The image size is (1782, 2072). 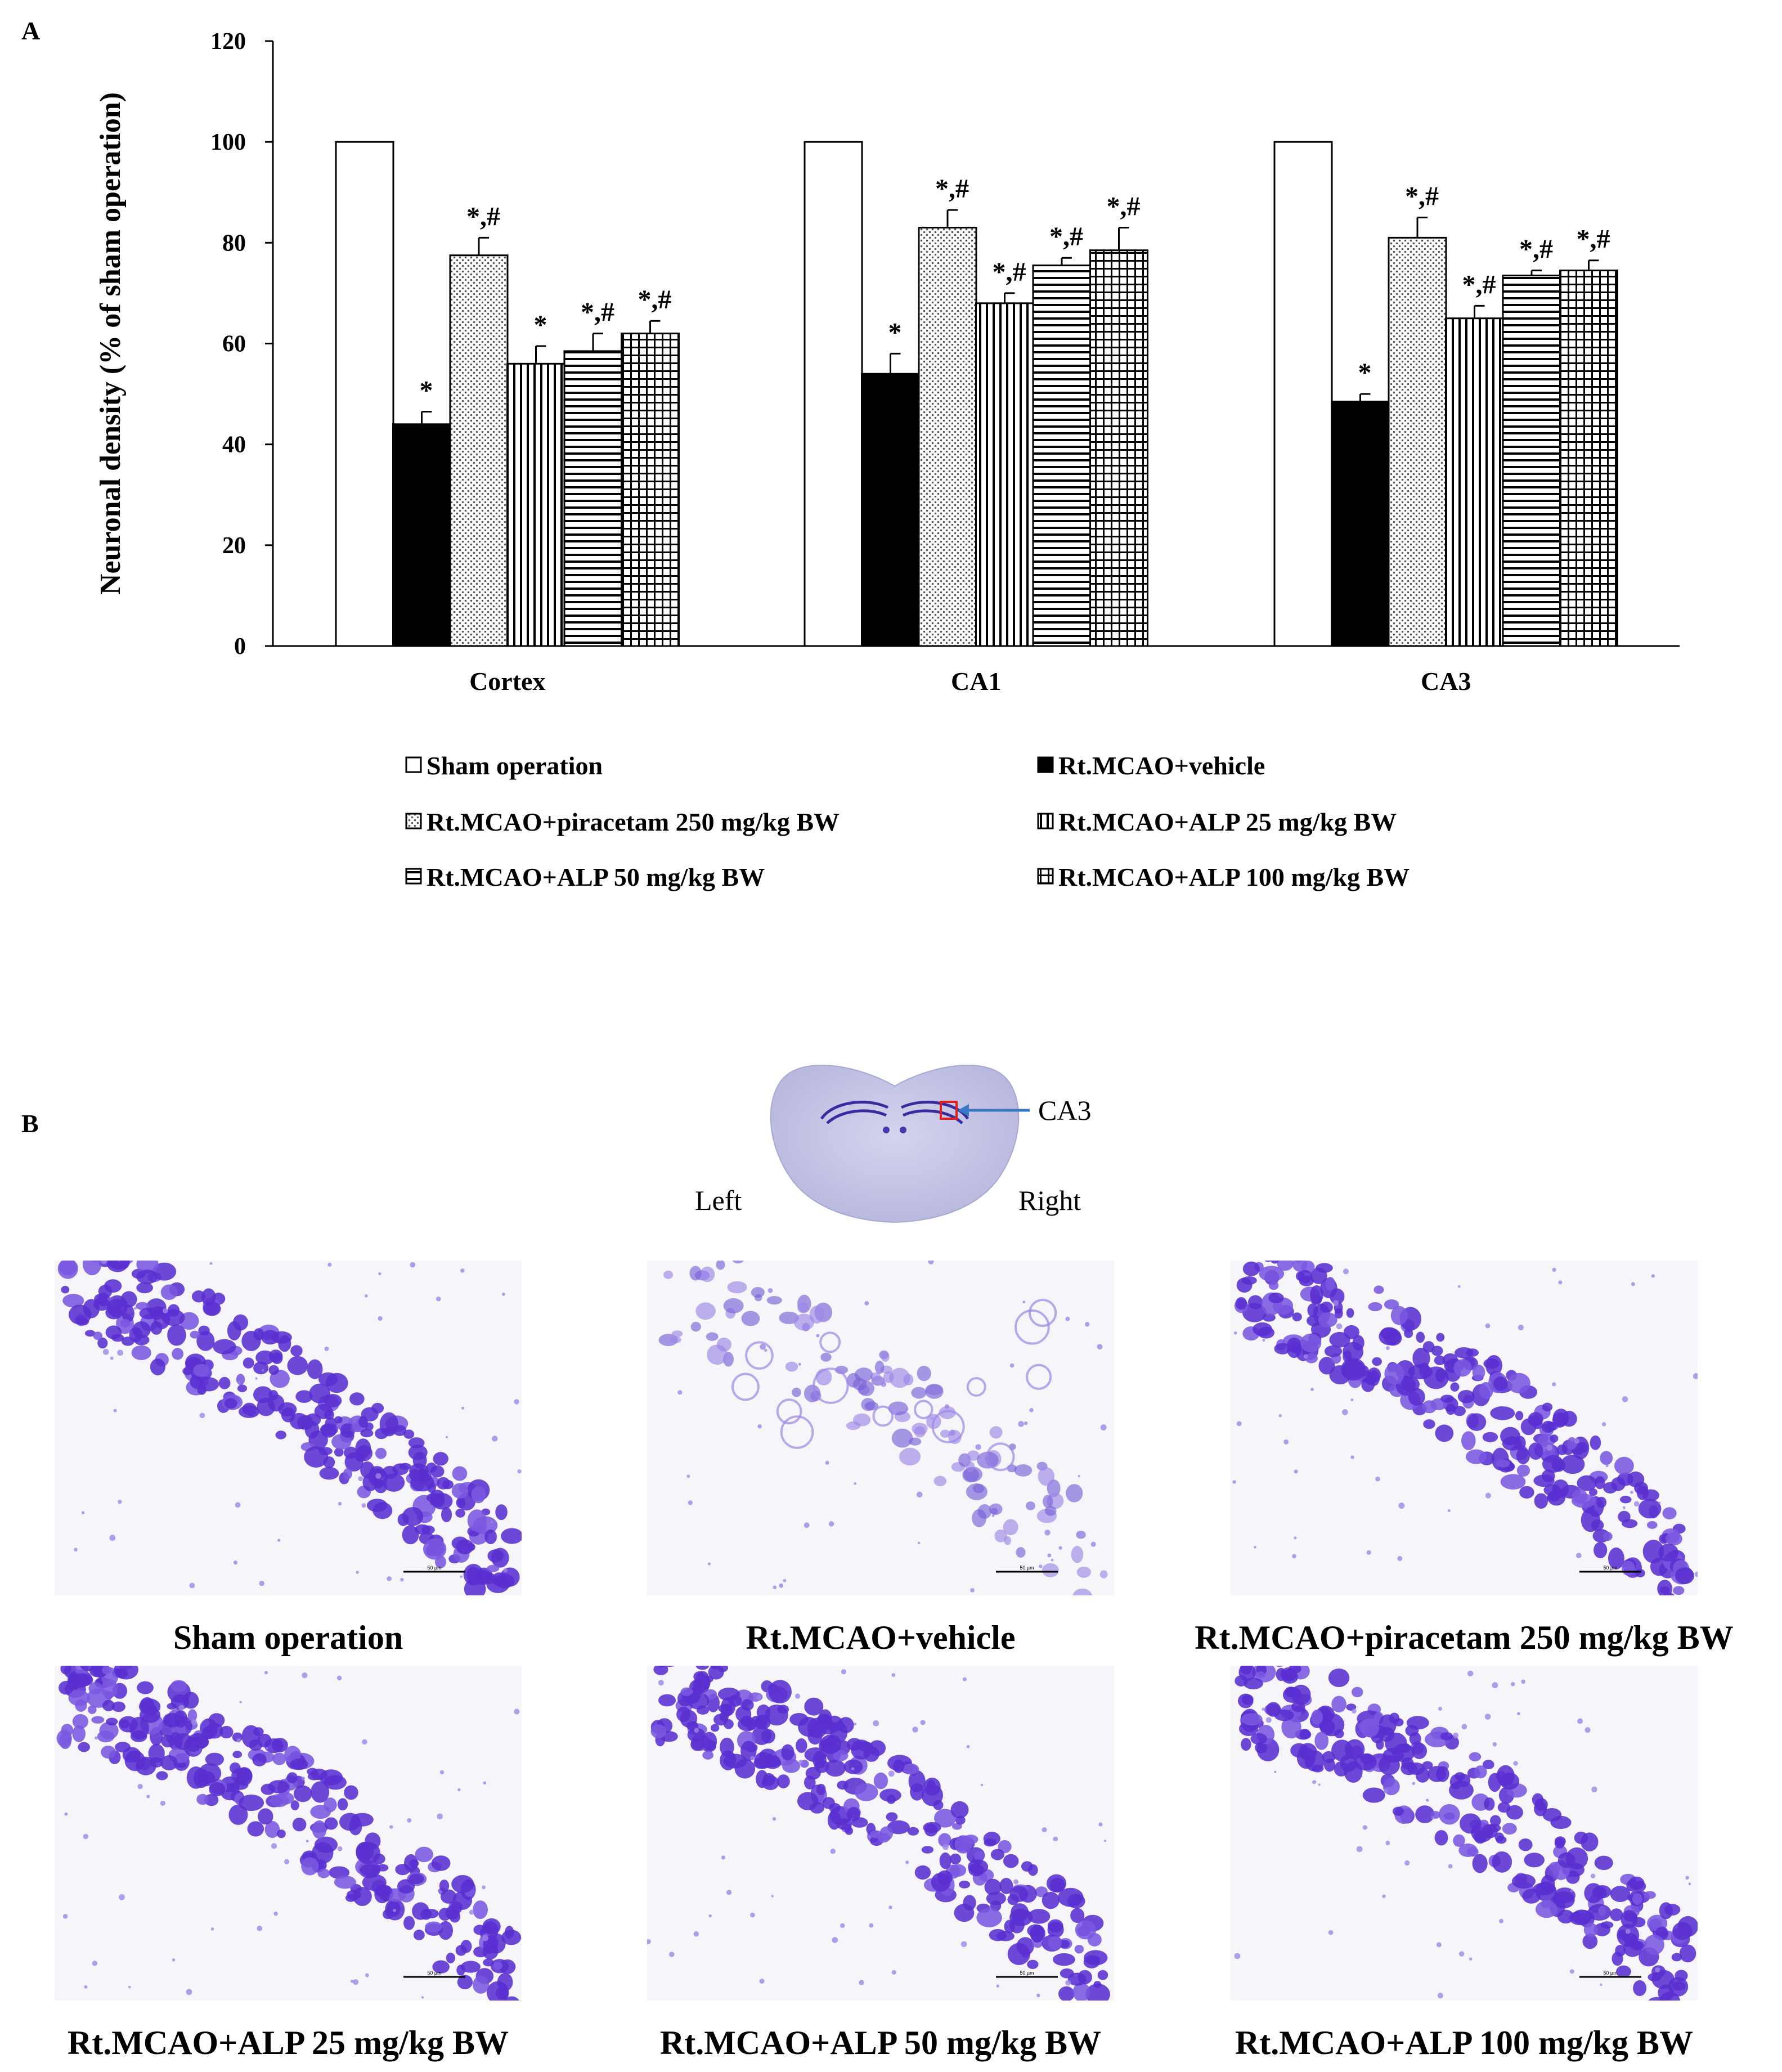 I want to click on y-tick-label: 20, so click(x=234, y=546).